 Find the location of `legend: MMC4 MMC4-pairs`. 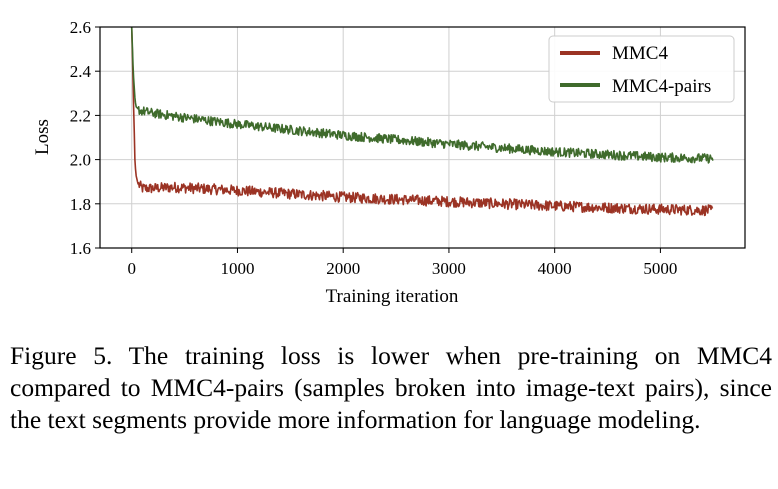

legend: MMC4 MMC4-pairs is located at coordinates (641, 69).